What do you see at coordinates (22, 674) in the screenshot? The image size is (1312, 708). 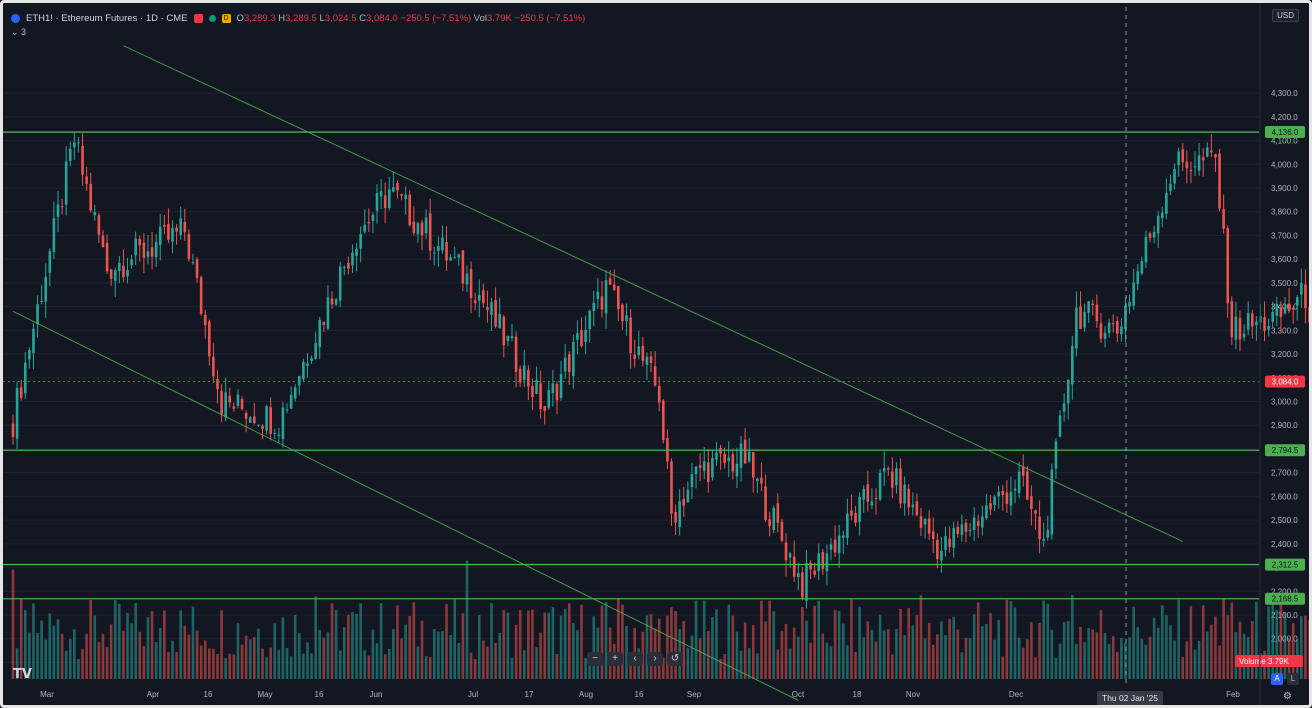 I see `tradingview-logo: TV` at bounding box center [22, 674].